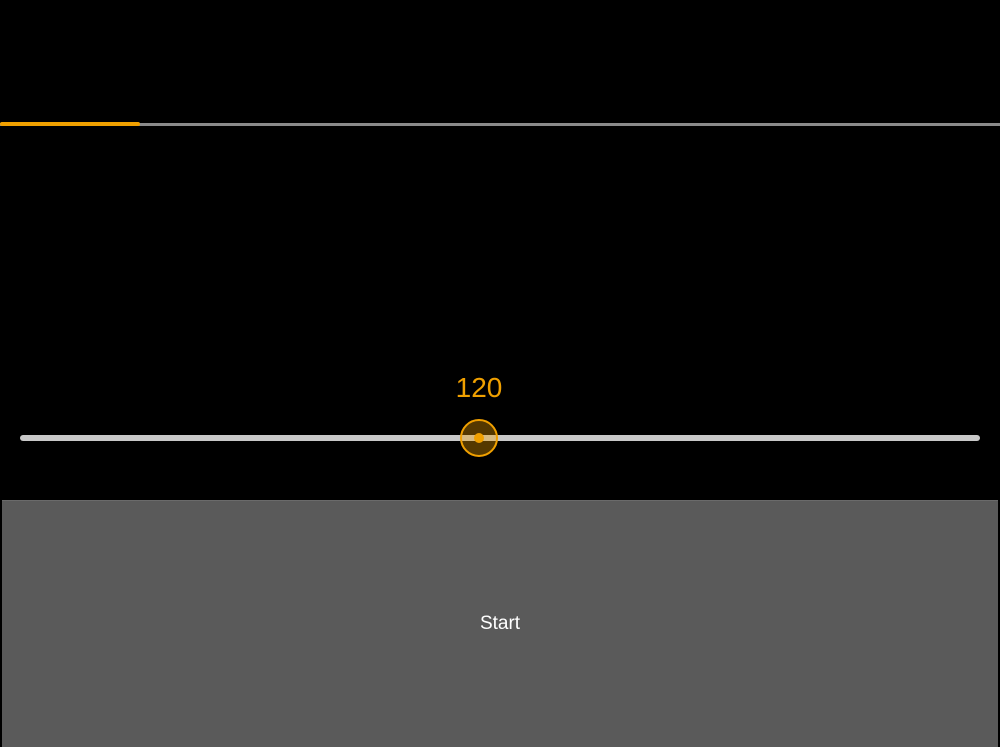  I want to click on slider-track, so click(500, 438).